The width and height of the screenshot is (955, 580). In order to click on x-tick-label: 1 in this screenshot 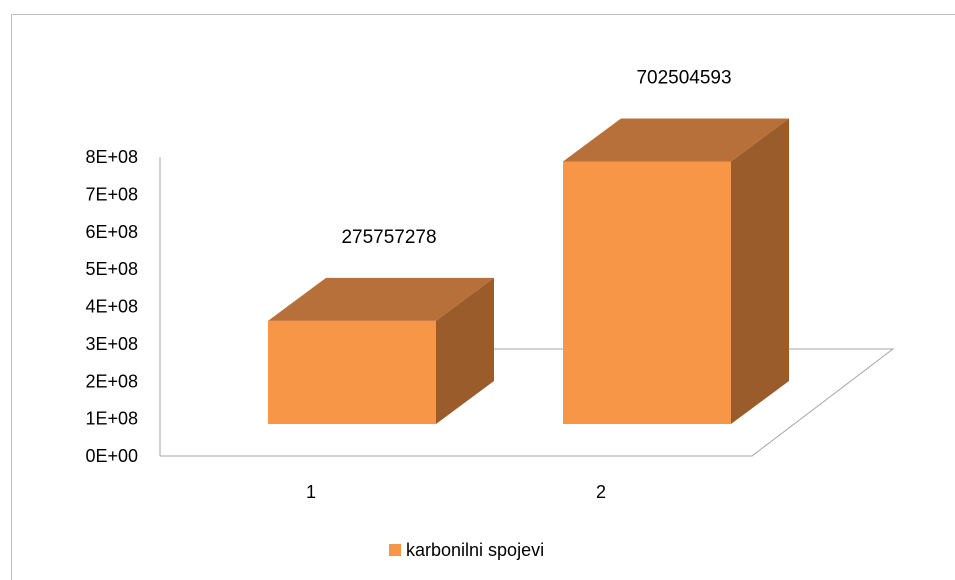, I will do `click(311, 492)`.